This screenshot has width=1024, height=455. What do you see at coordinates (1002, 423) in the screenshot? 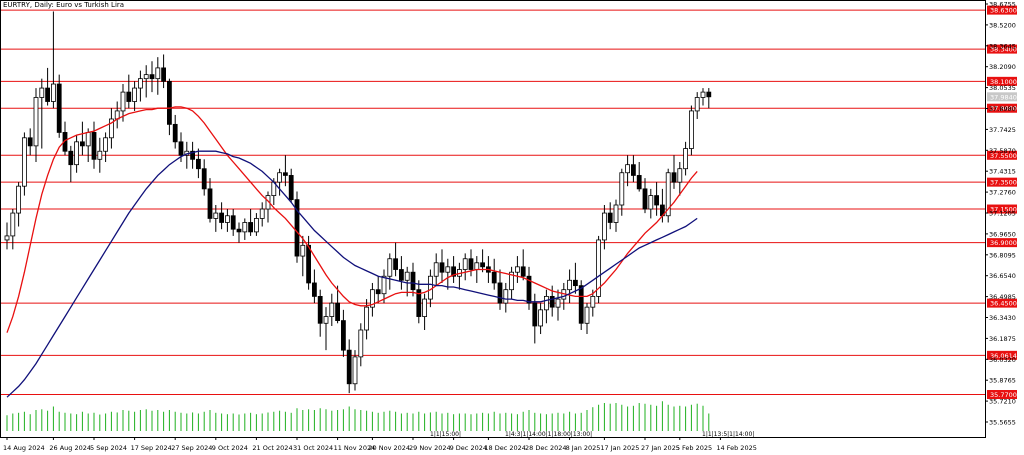
I see `y-tick-label: 35.5655` at bounding box center [1002, 423].